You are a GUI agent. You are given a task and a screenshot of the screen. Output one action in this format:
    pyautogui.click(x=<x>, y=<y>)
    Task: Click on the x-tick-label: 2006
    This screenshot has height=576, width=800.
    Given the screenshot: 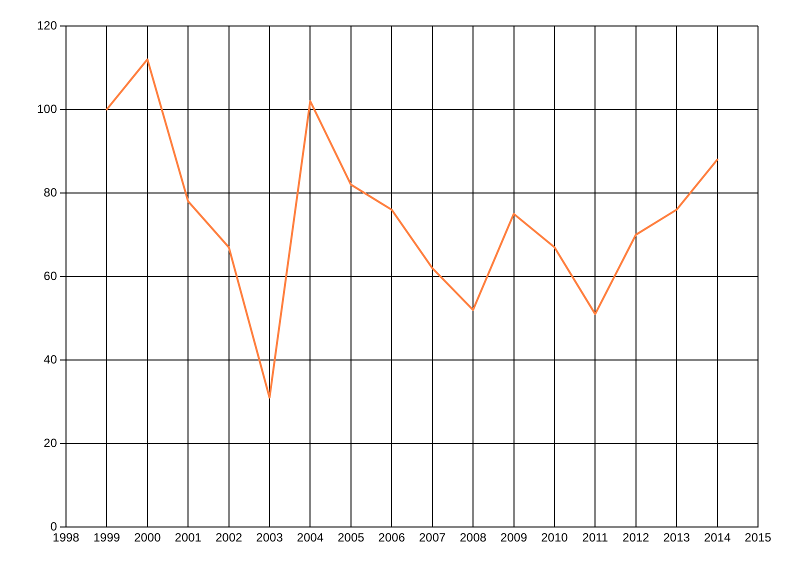 What is the action you would take?
    pyautogui.click(x=392, y=537)
    